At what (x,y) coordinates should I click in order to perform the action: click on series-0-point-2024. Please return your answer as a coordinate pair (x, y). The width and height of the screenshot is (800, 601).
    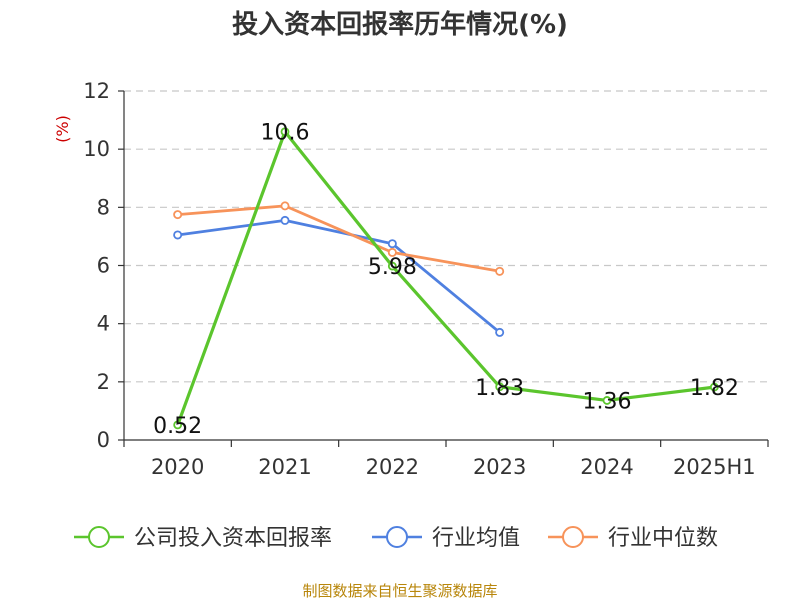
    Looking at the image, I should click on (607, 400).